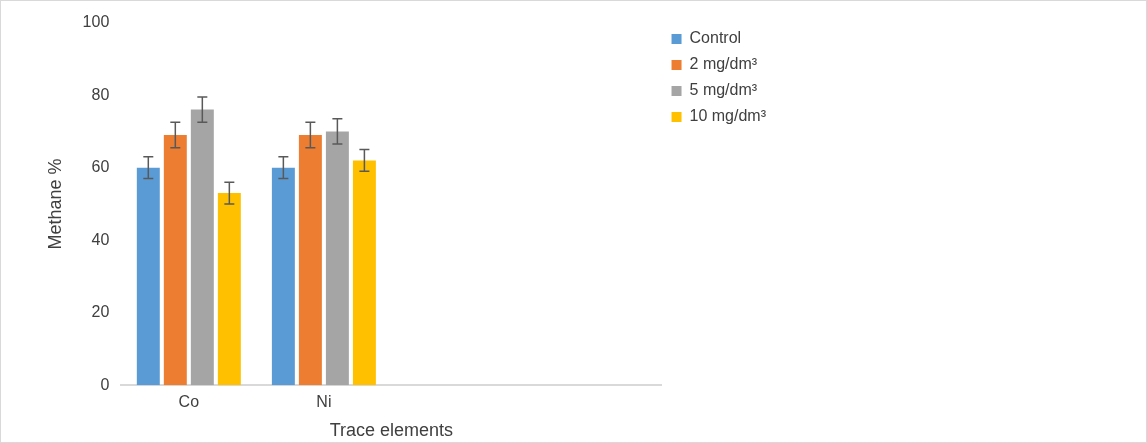 This screenshot has width=1147, height=443. I want to click on x-tick-label: Ni, so click(324, 402).